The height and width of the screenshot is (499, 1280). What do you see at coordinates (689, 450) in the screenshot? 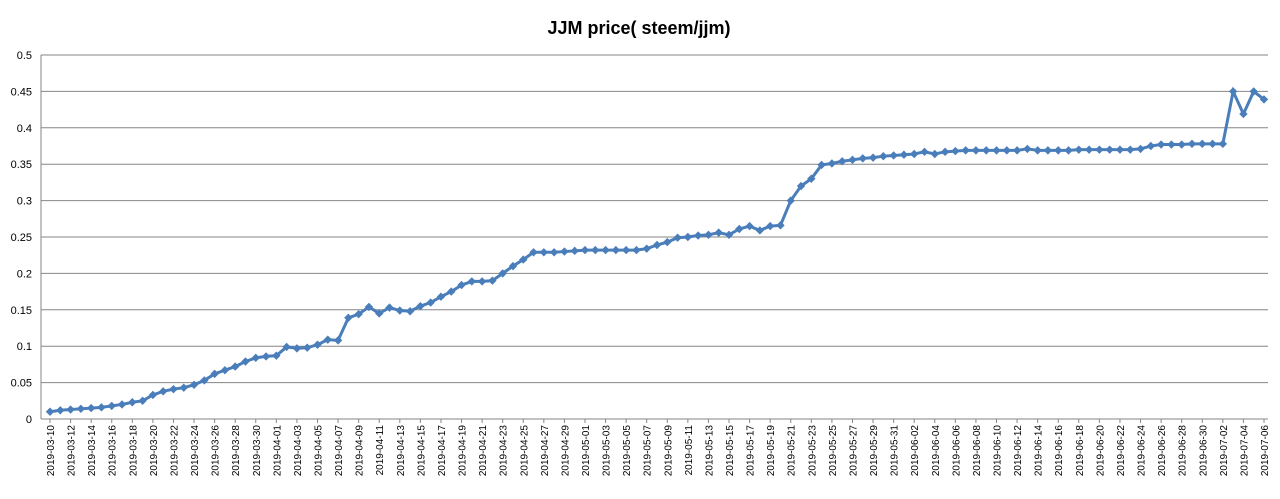
I see `x-tick-label: 2019-05-11` at bounding box center [689, 450].